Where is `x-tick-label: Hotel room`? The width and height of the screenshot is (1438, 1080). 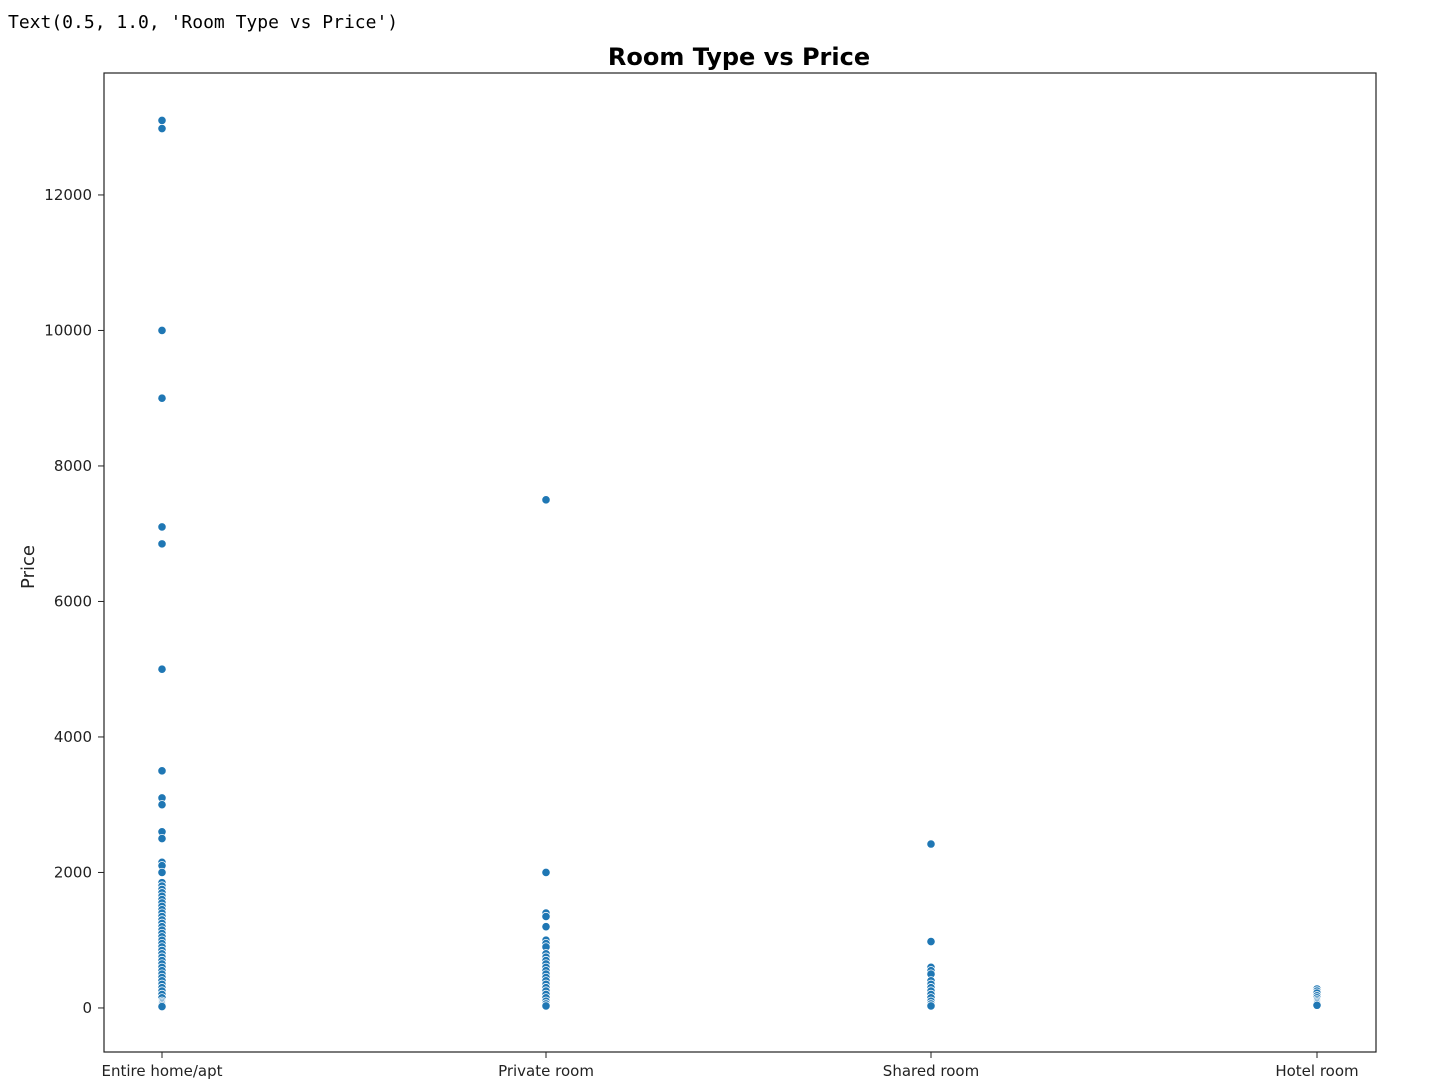 x-tick-label: Hotel room is located at coordinates (1316, 1071).